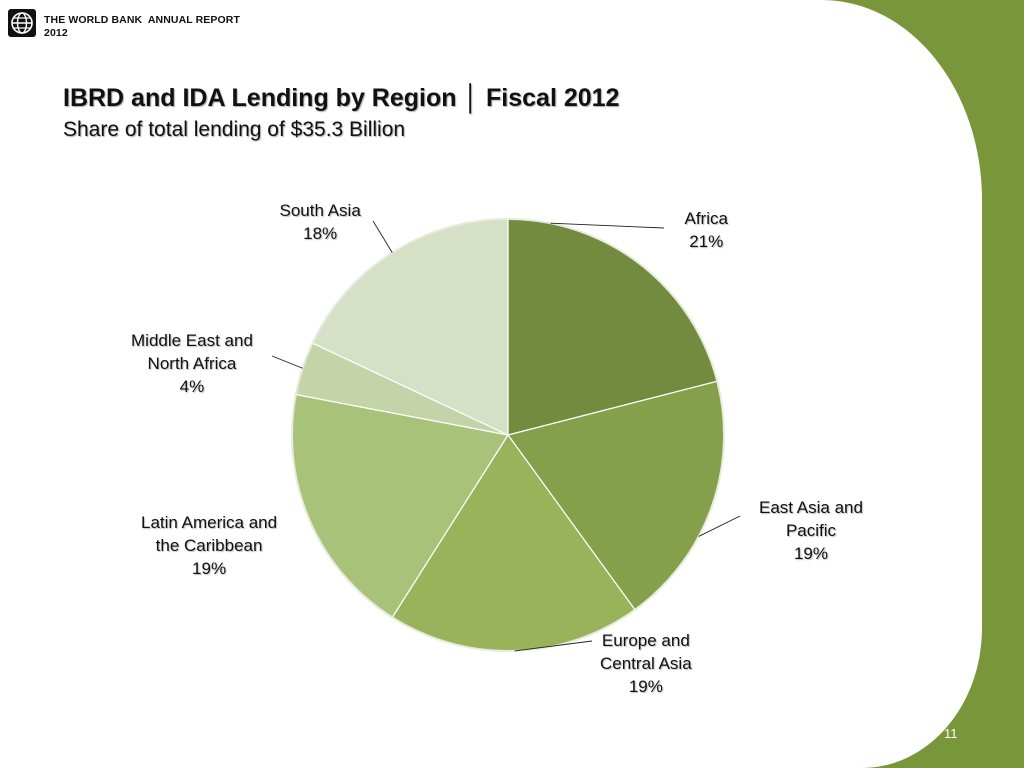  Describe the element at coordinates (142, 27) in the screenshot. I see `report-header: THE WORLD BANK ANNUAL REPORT 2012` at that location.